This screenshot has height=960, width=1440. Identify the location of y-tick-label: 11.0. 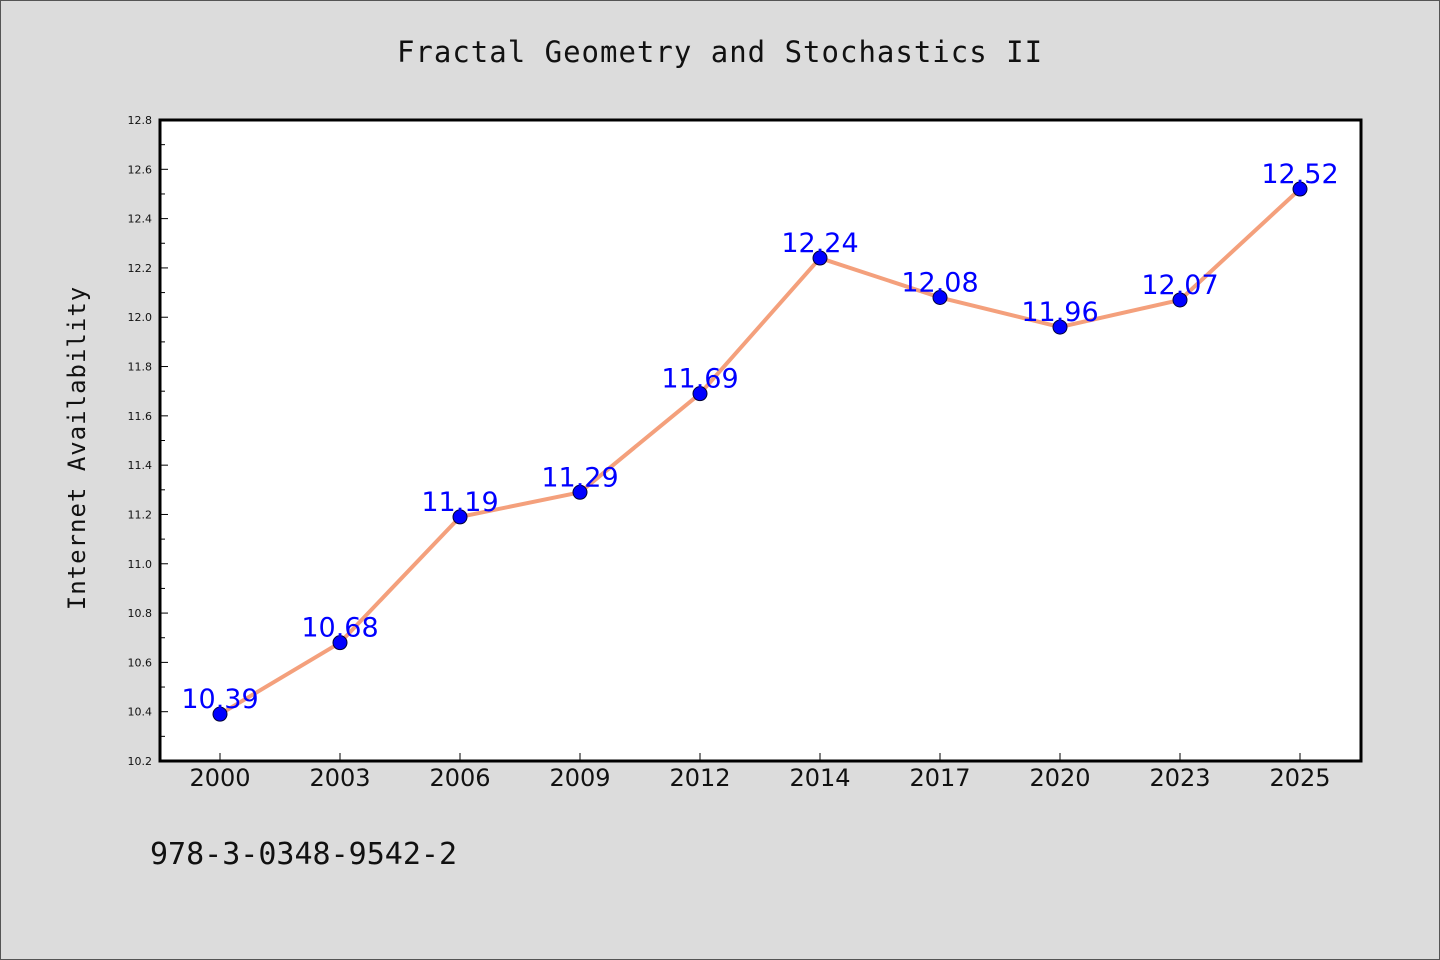
(140, 564).